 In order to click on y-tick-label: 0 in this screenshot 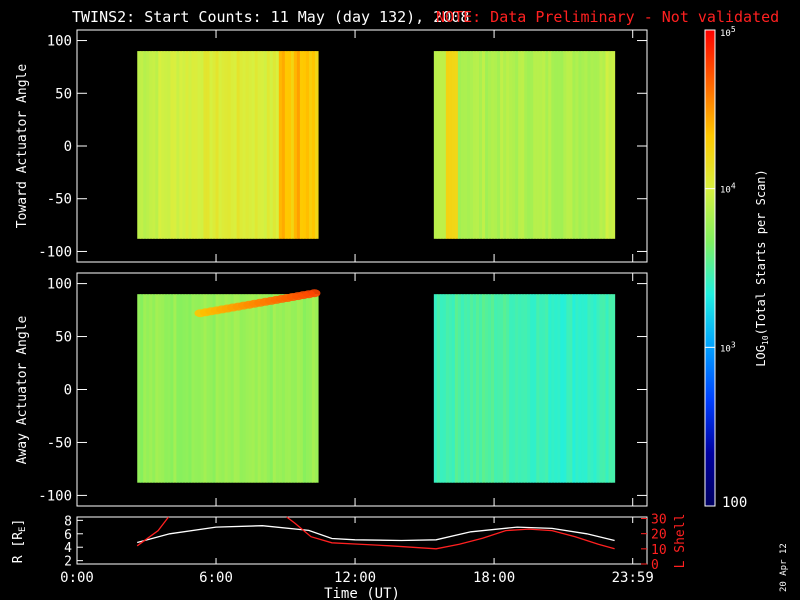, I will do `click(68, 391)`.